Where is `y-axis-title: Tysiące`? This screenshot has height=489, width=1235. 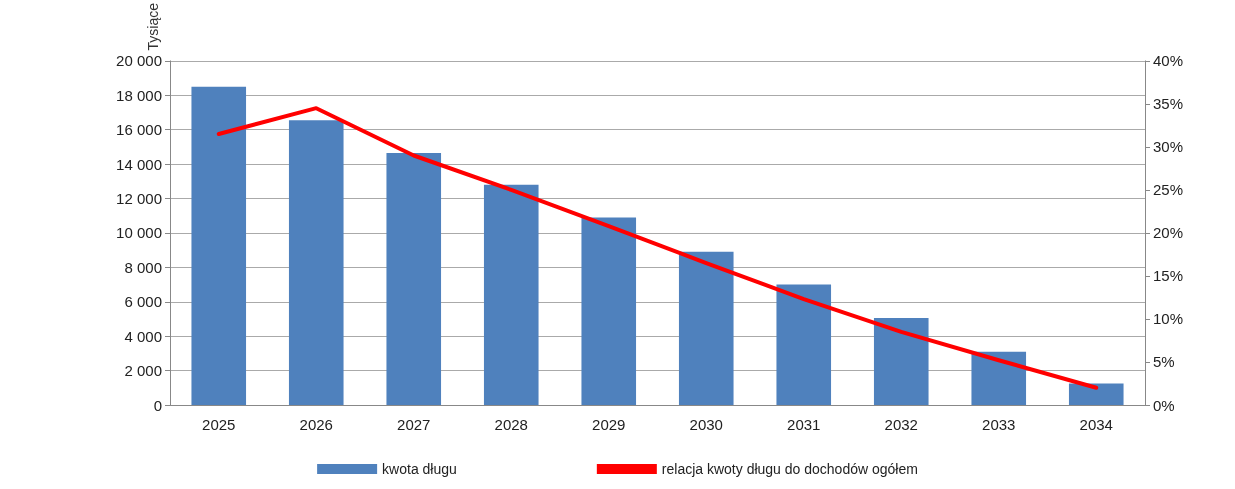
y-axis-title: Tysiące is located at coordinates (153, 26).